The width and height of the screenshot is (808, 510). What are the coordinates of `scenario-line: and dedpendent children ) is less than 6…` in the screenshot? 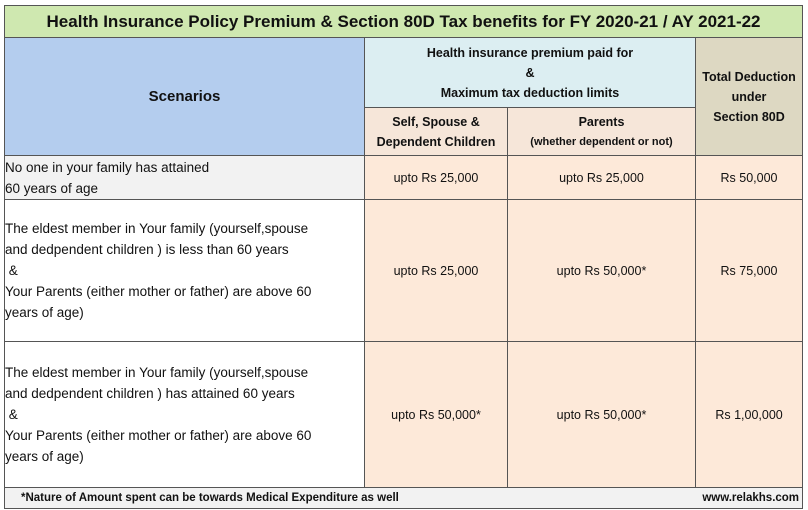 It's located at (147, 249).